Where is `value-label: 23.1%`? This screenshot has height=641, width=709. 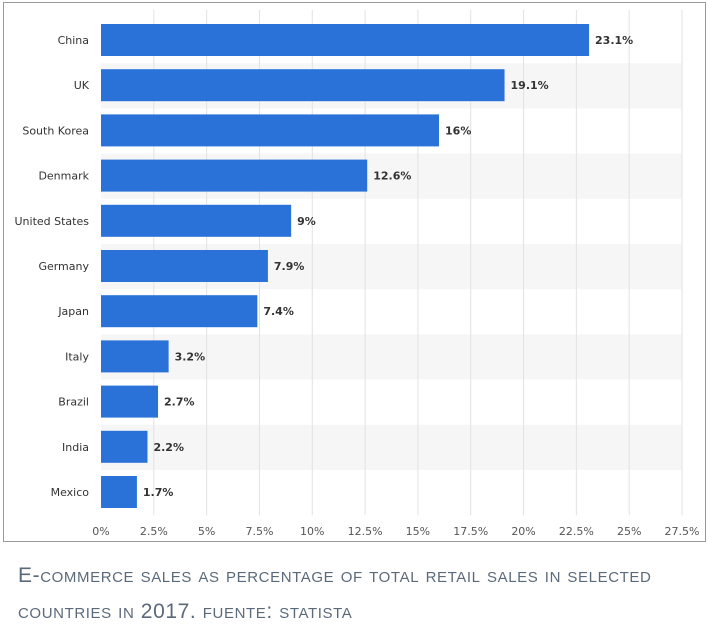 value-label: 23.1% is located at coordinates (614, 40).